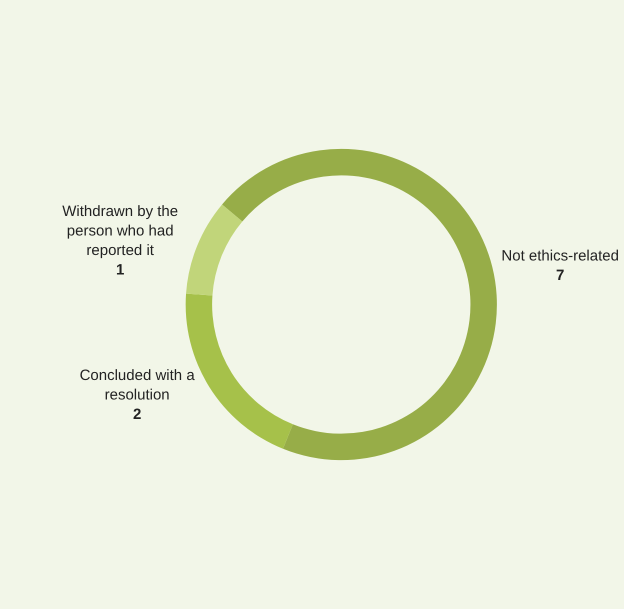 The width and height of the screenshot is (624, 609). I want to click on data-label: 7, so click(560, 275).